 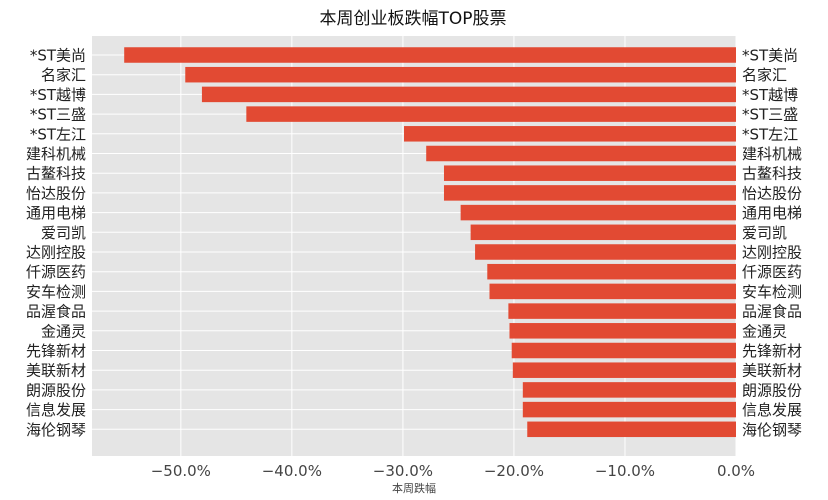 What do you see at coordinates (772, 193) in the screenshot?
I see `category-label-right: 怡达股份` at bounding box center [772, 193].